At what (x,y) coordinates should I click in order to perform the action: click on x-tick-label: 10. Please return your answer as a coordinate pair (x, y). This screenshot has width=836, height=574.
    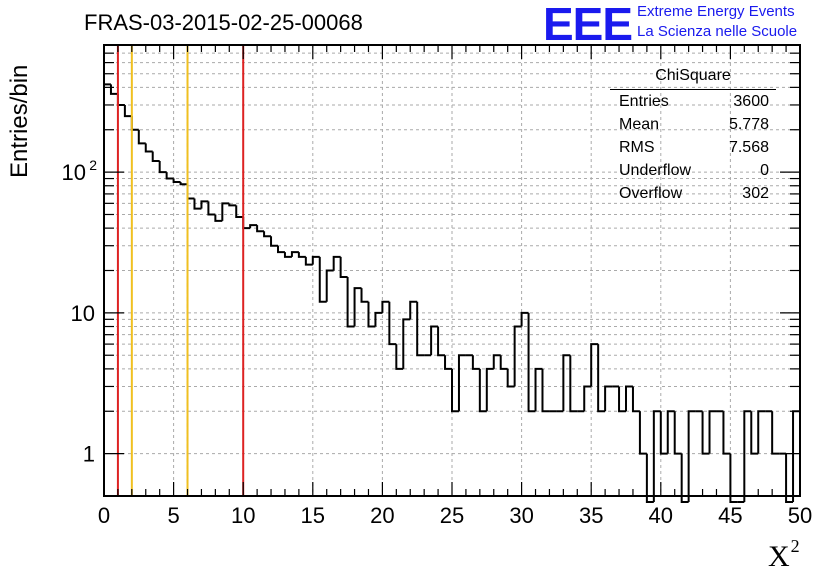
    Looking at the image, I should click on (243, 515).